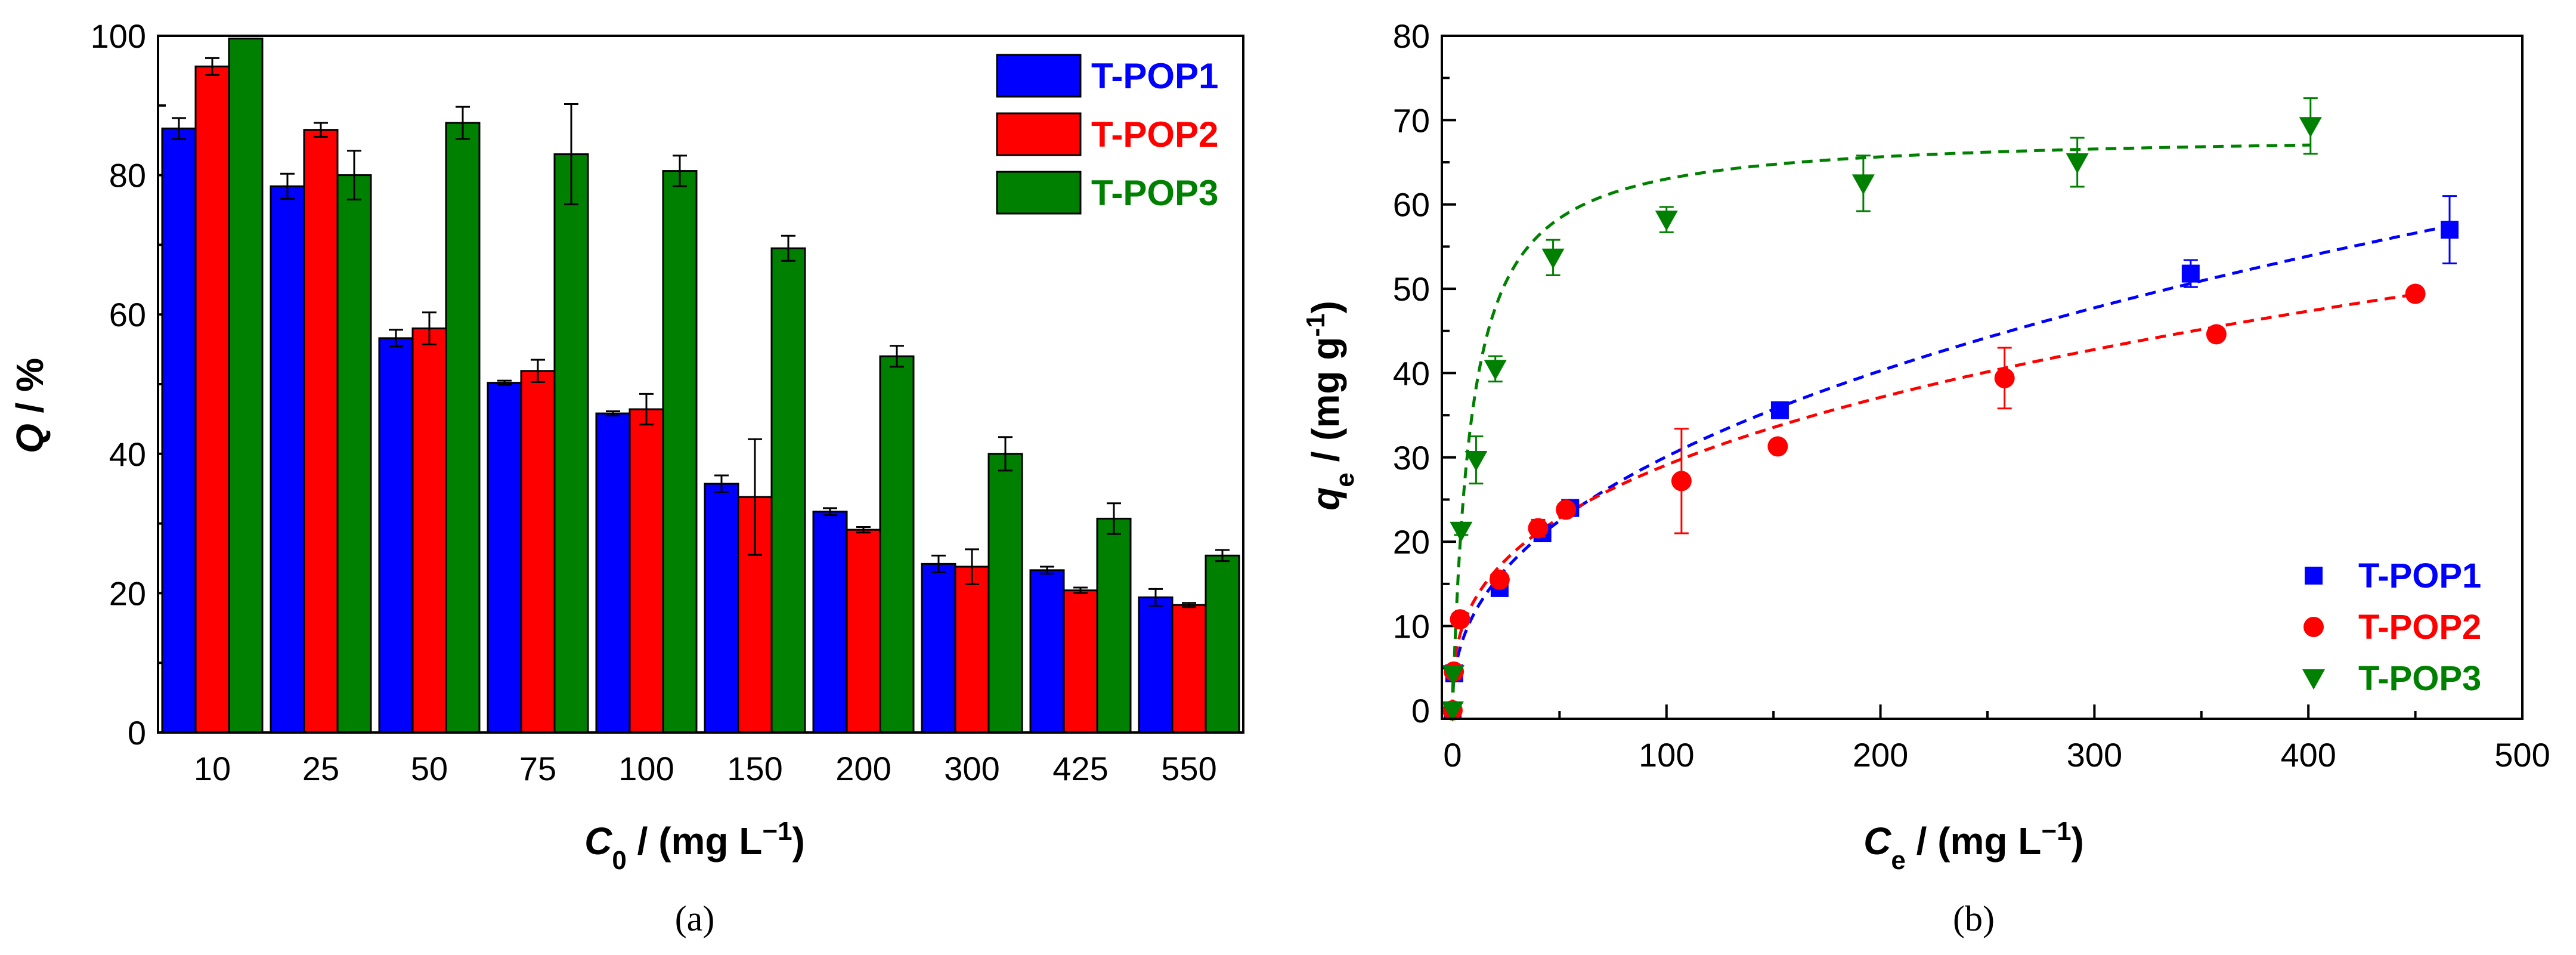 Image resolution: width=2576 pixels, height=955 pixels. I want to click on legend-swatch-t-pop1, so click(1039, 76).